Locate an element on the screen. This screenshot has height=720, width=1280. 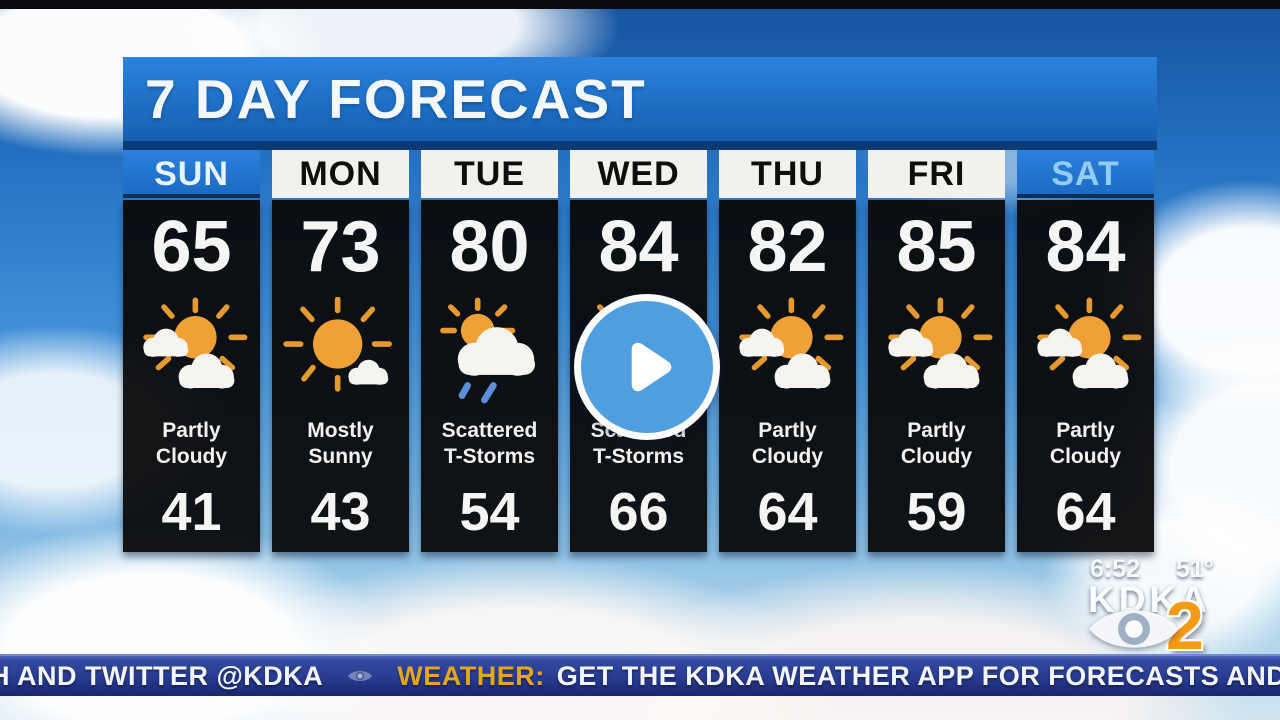
high-temp: 82 is located at coordinates (787, 247).